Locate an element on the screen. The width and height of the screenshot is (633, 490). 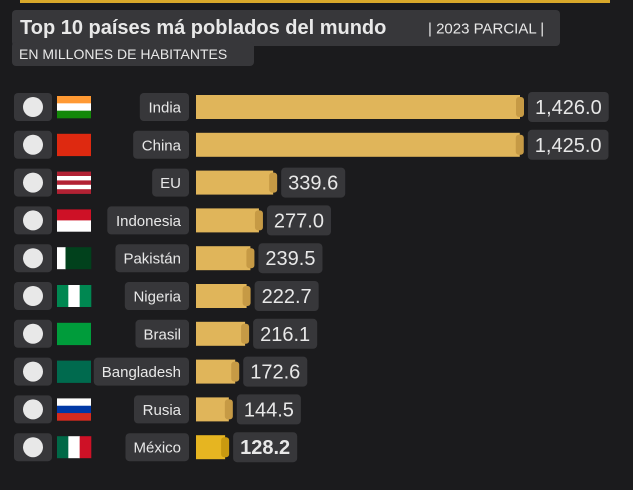
value-label: 222.7 is located at coordinates (287, 297).